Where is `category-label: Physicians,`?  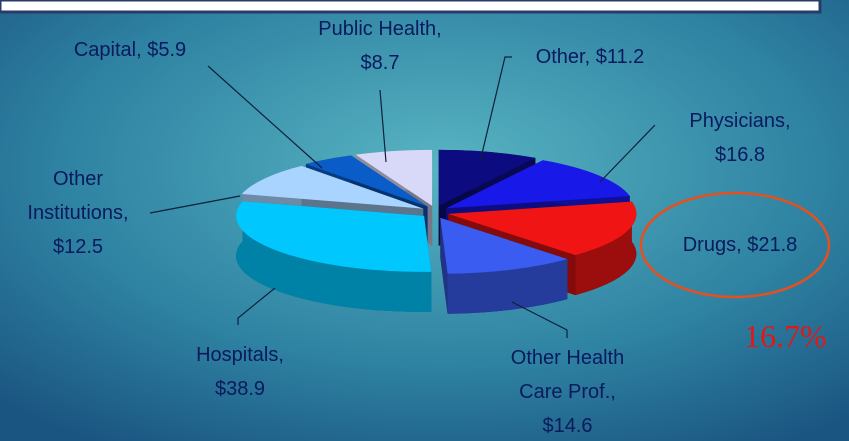
category-label: Physicians, is located at coordinates (740, 121).